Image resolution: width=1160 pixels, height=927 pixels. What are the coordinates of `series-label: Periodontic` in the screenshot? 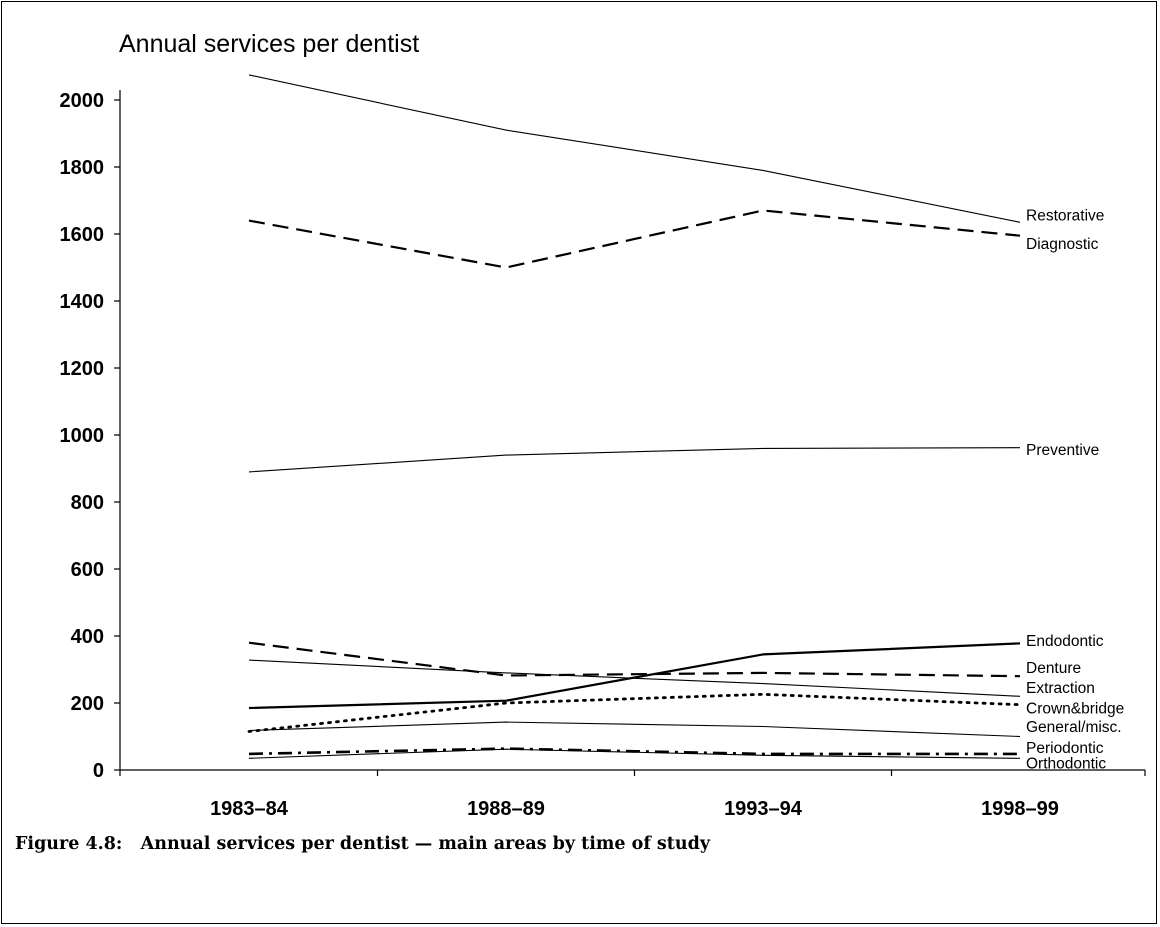 It's located at (1065, 748).